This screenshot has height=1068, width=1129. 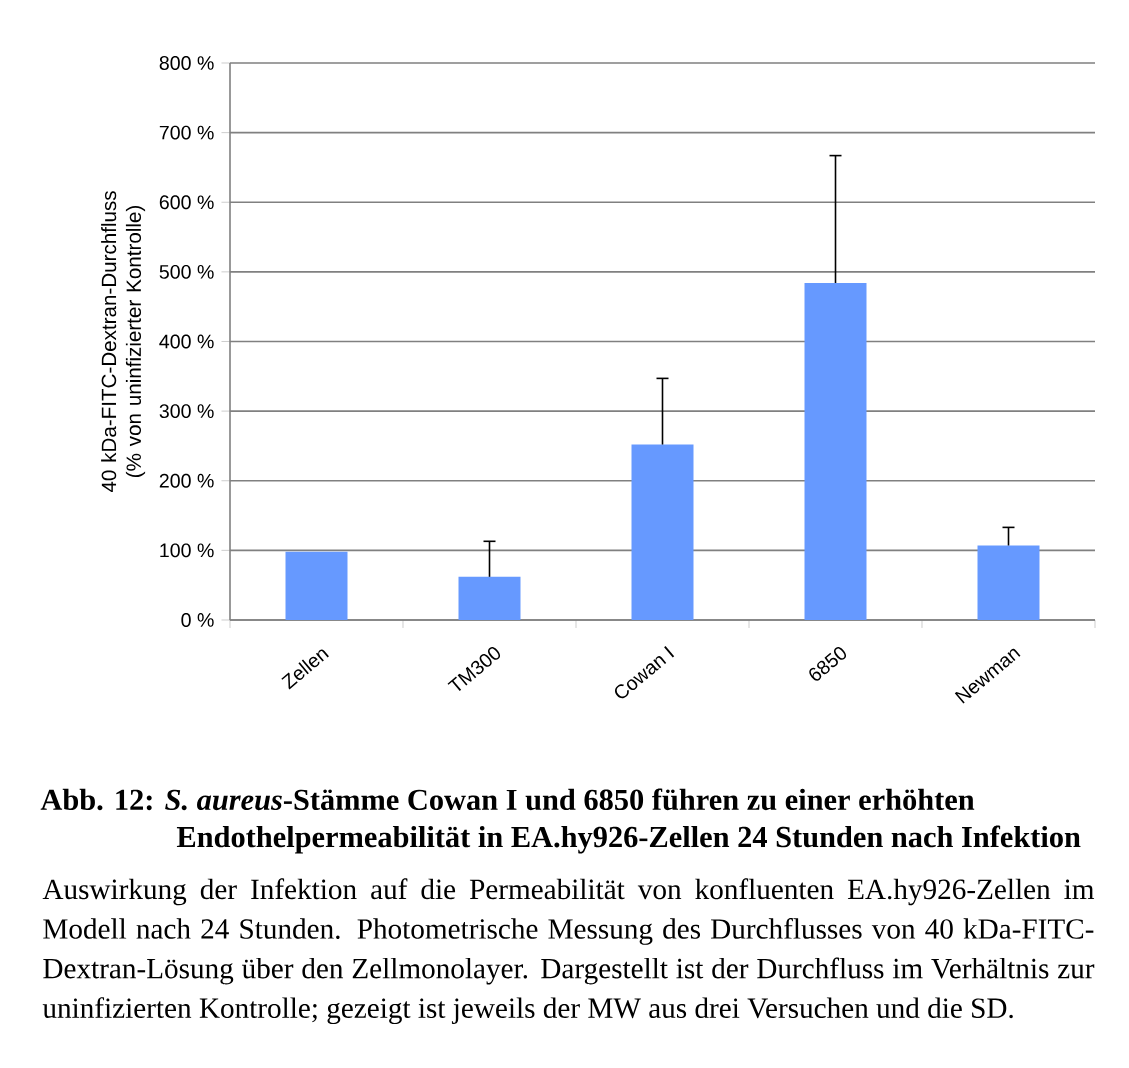 I want to click on y-axis-title: 40 kDa-FITC-Dextran-Durchfluss (% von uninfizierter Kontrolle), so click(x=123, y=342).